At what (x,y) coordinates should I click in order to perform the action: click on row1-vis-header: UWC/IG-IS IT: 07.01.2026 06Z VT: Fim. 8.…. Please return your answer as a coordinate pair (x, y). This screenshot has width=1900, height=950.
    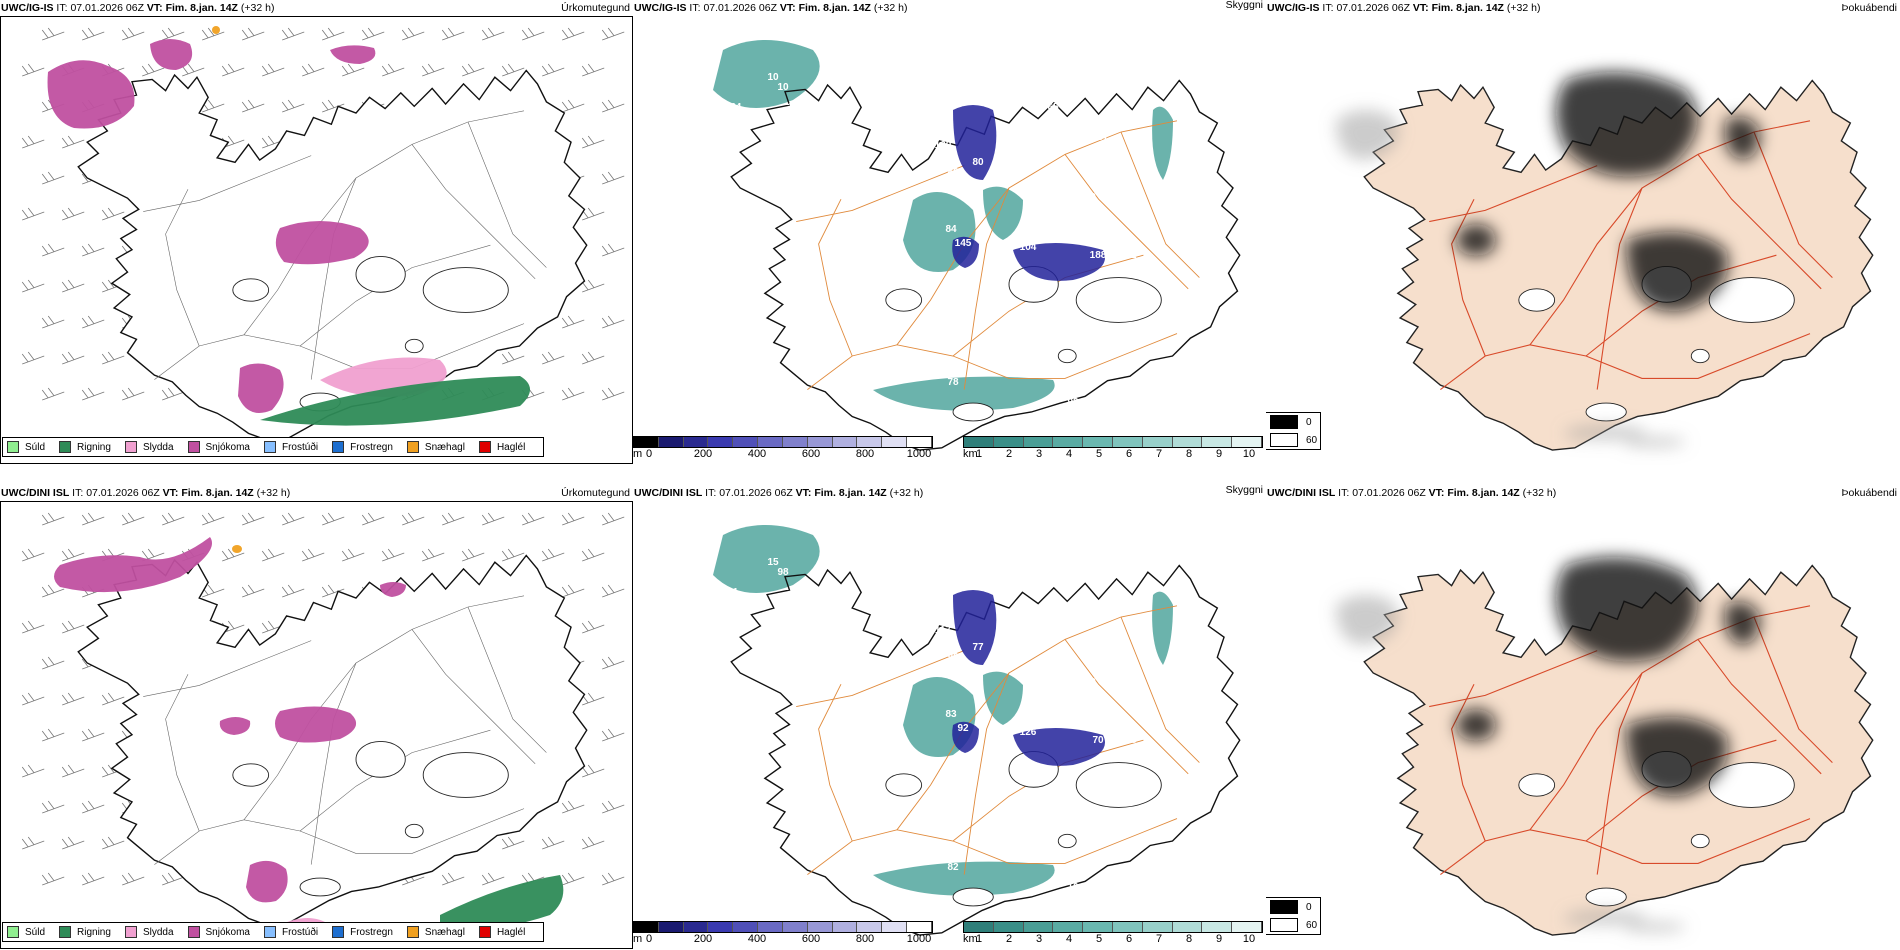
    Looking at the image, I should click on (771, 8).